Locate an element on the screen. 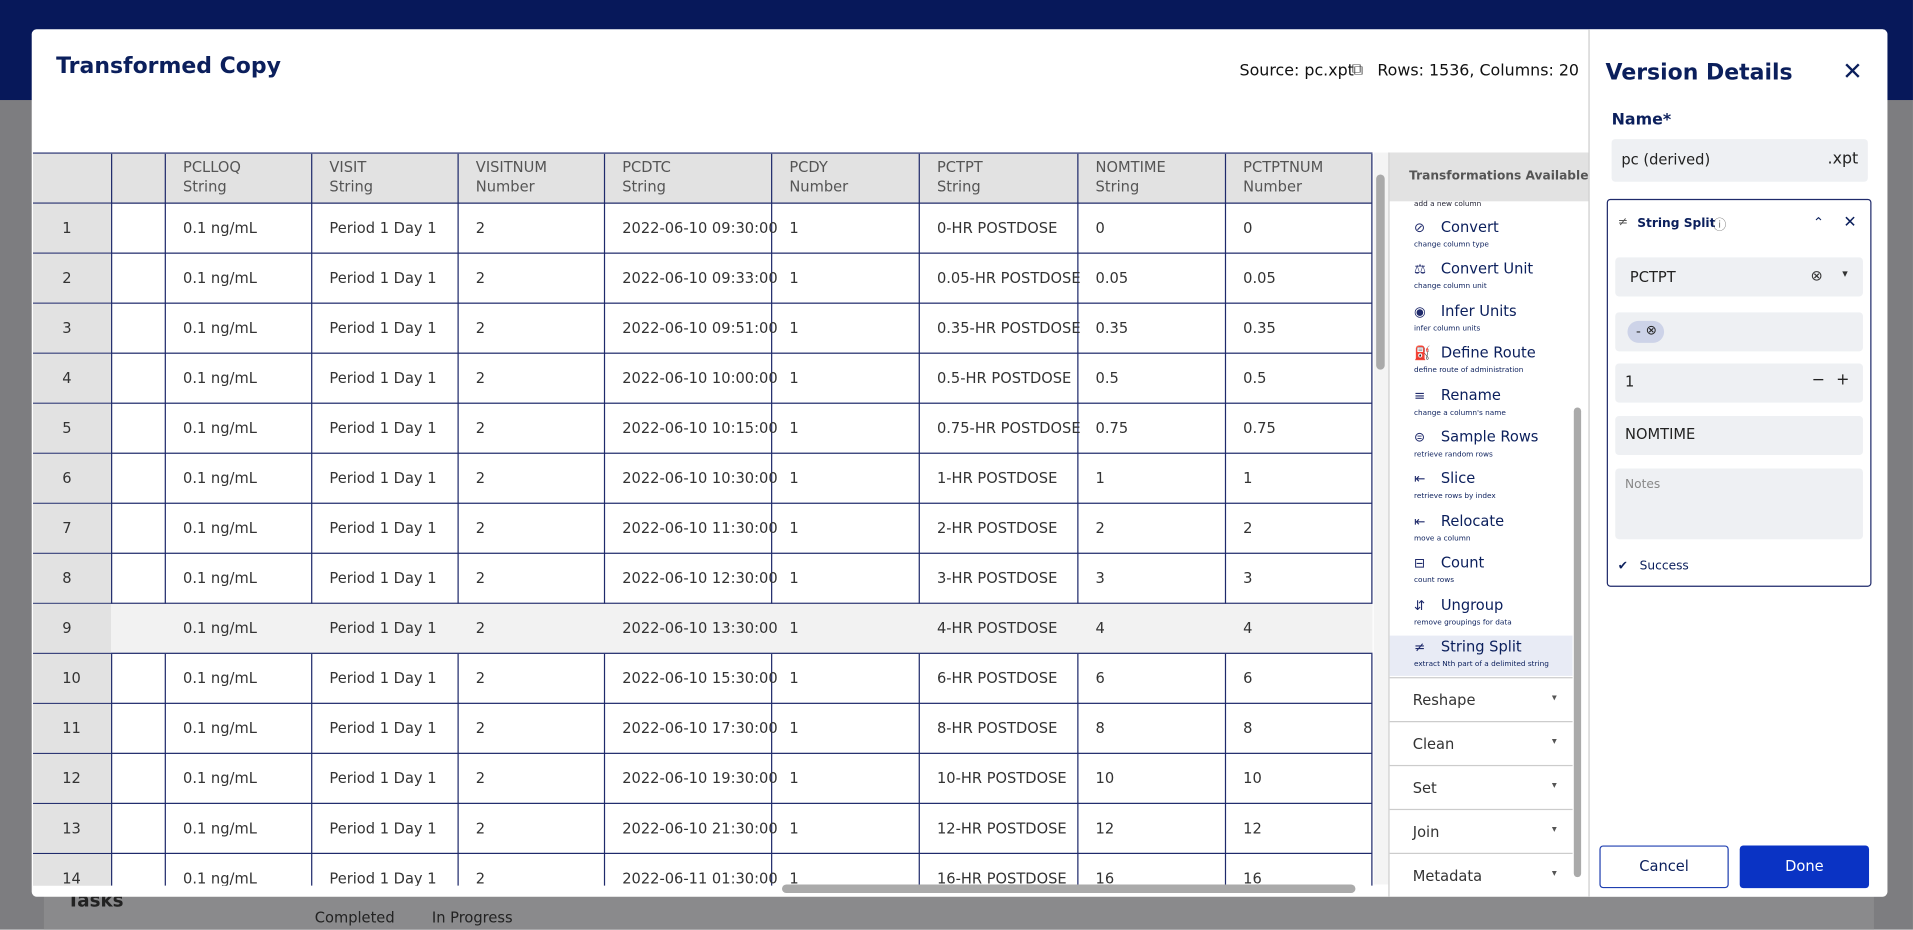 The image size is (1913, 930). transformation-item: ⚖ Convert Unit change column unit is located at coordinates (1481, 278).